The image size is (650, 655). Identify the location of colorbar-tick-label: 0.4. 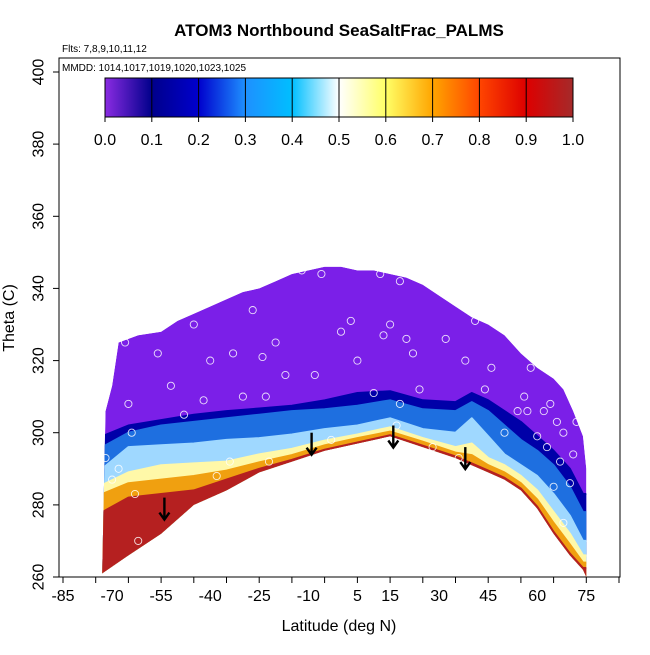
(292, 140).